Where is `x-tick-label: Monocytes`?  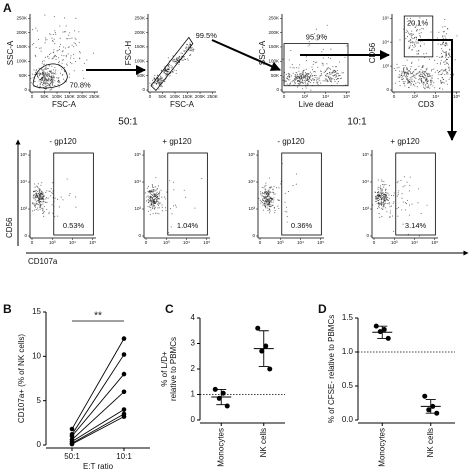 x-tick-label: Monocytes is located at coordinates (220, 447).